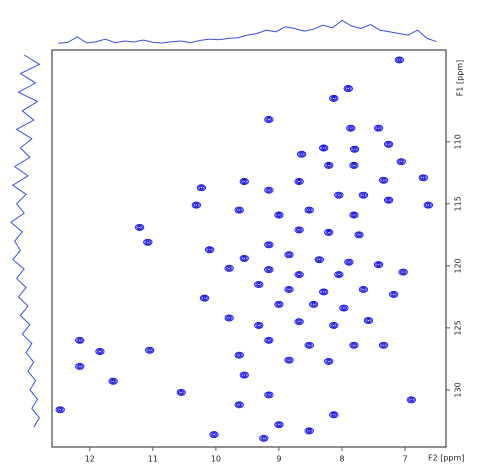 This screenshot has width=480, height=467. I want to click on y-axis-label: F1 [ppm], so click(460, 78).